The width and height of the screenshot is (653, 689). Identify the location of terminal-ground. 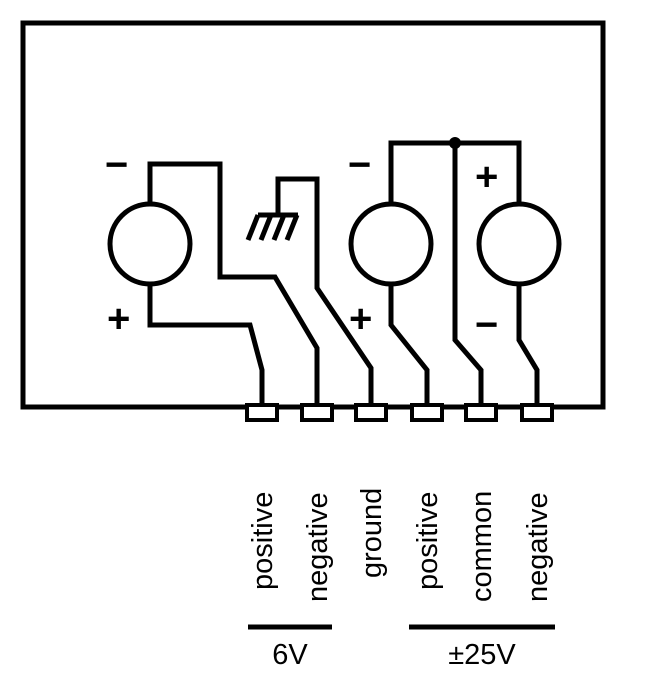
(371, 412).